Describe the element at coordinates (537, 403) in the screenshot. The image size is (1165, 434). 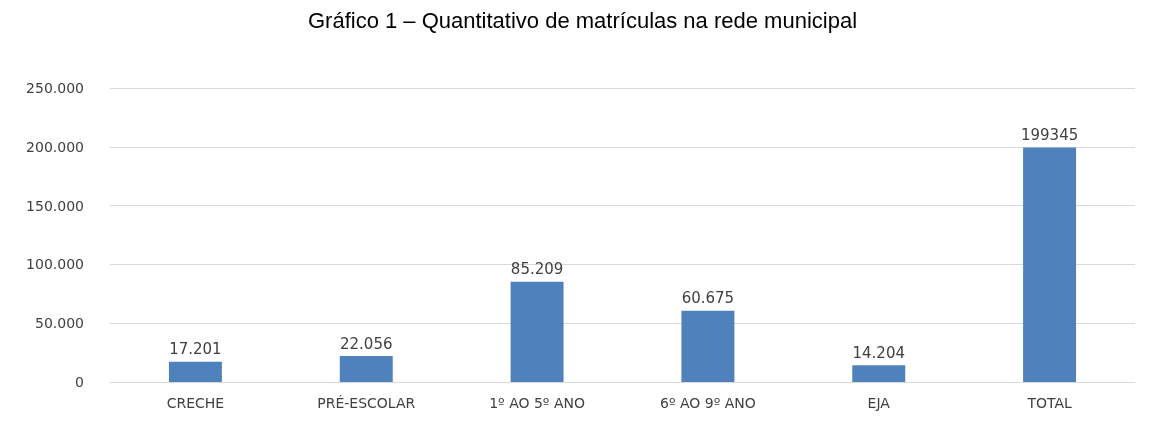
I see `x-tick-label: 1º AO 5º ANO` at that location.